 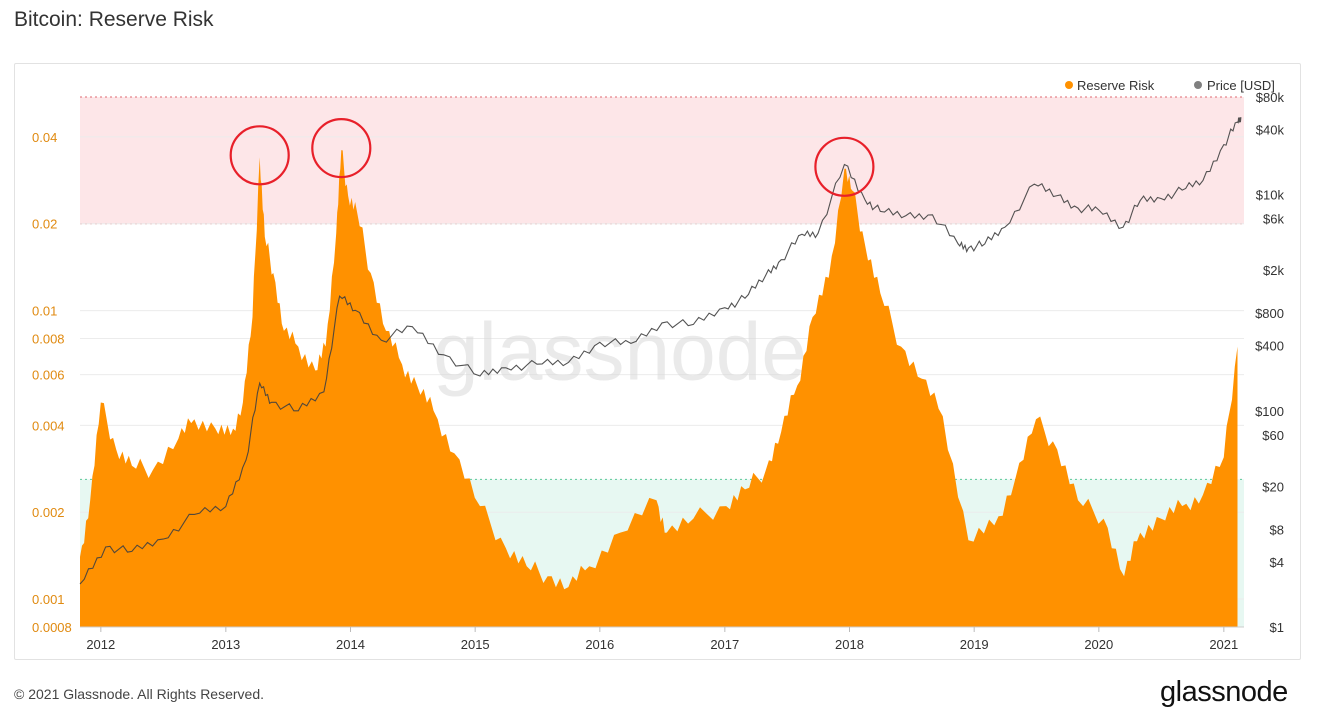 I want to click on watermark: glassnode, so click(x=620, y=352).